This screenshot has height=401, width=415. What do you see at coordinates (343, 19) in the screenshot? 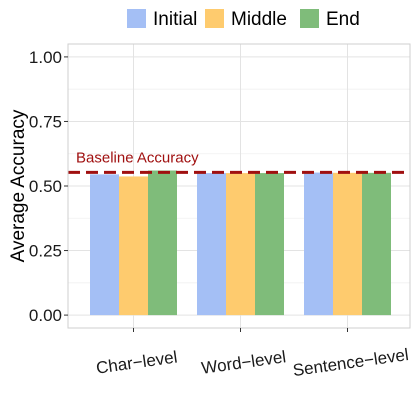
I see `legend-label: End` at bounding box center [343, 19].